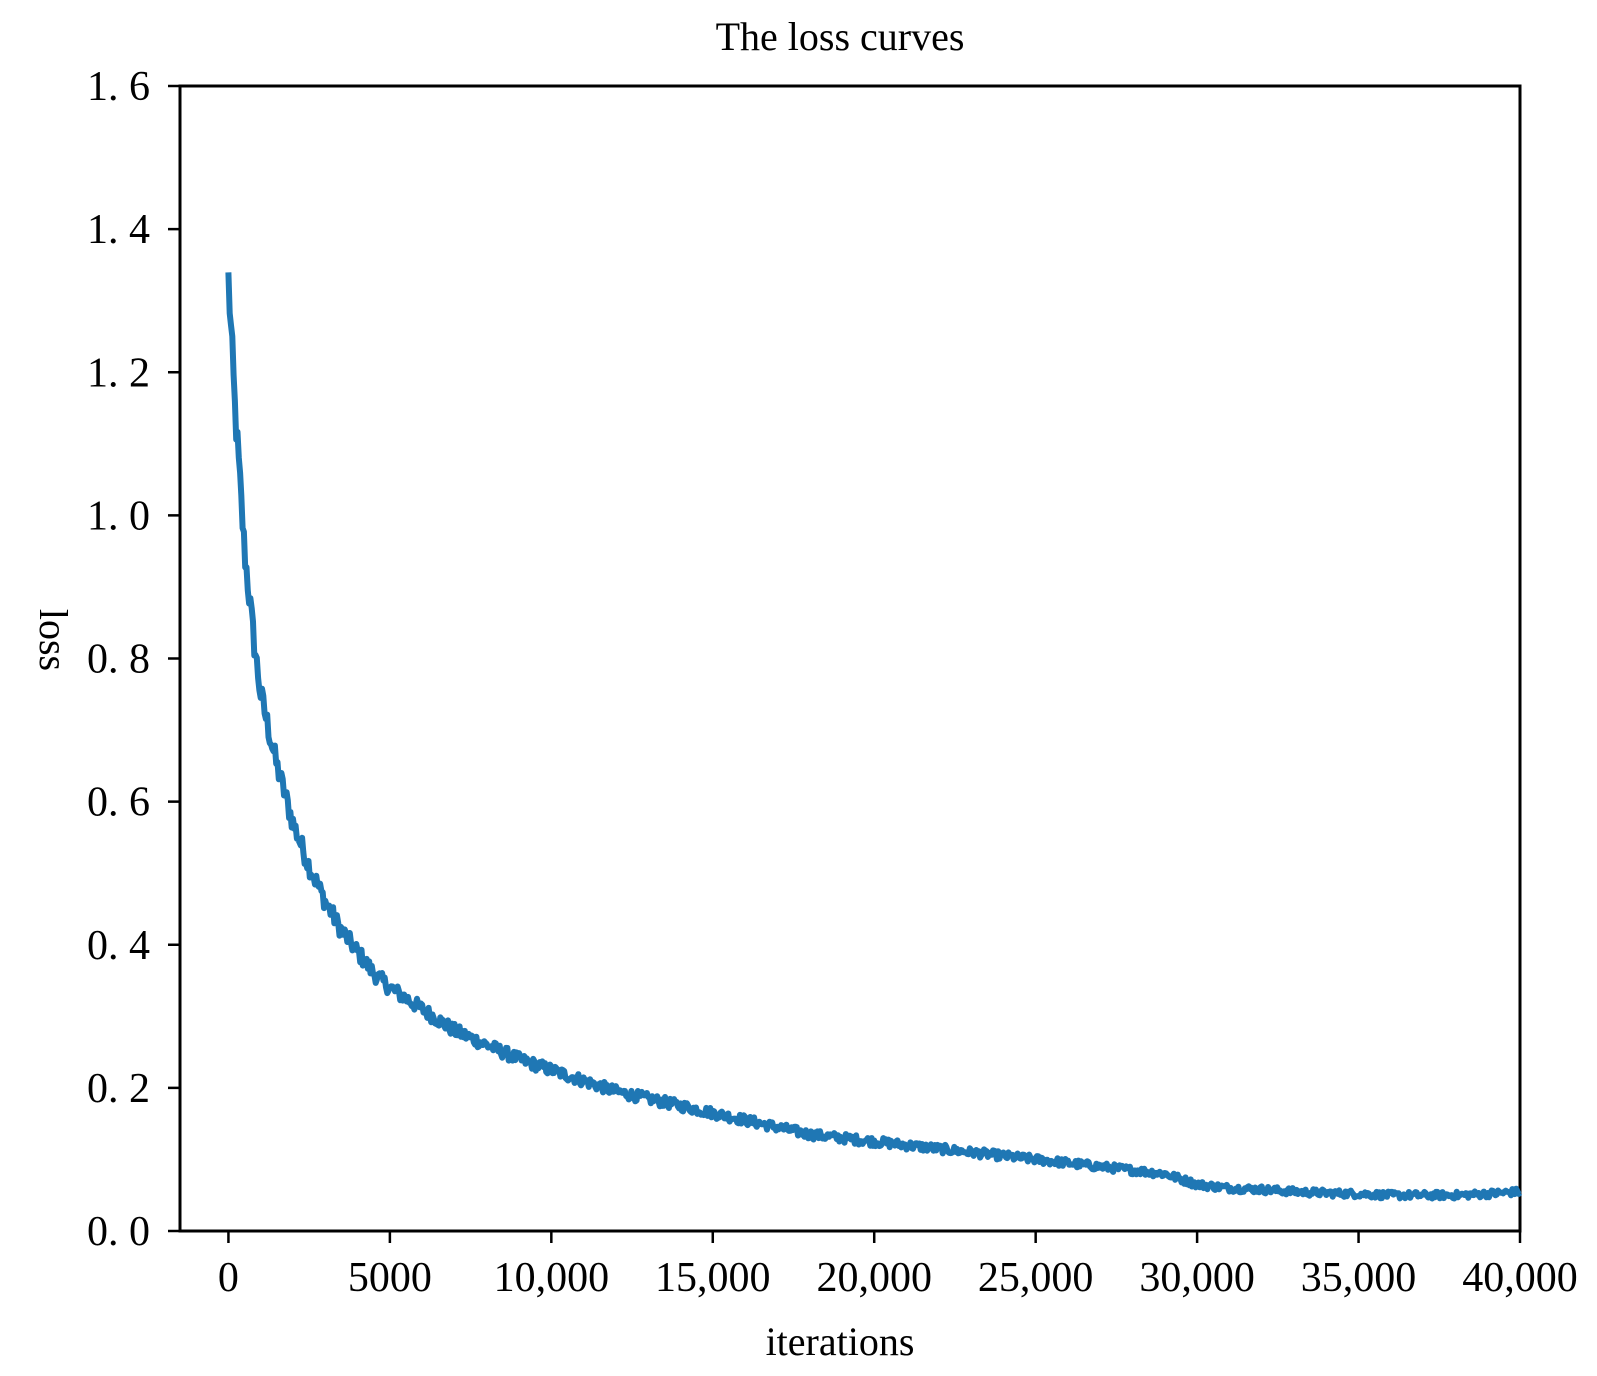 This screenshot has width=1597, height=1376. What do you see at coordinates (840, 36) in the screenshot?
I see `chart-title: The loss curves` at bounding box center [840, 36].